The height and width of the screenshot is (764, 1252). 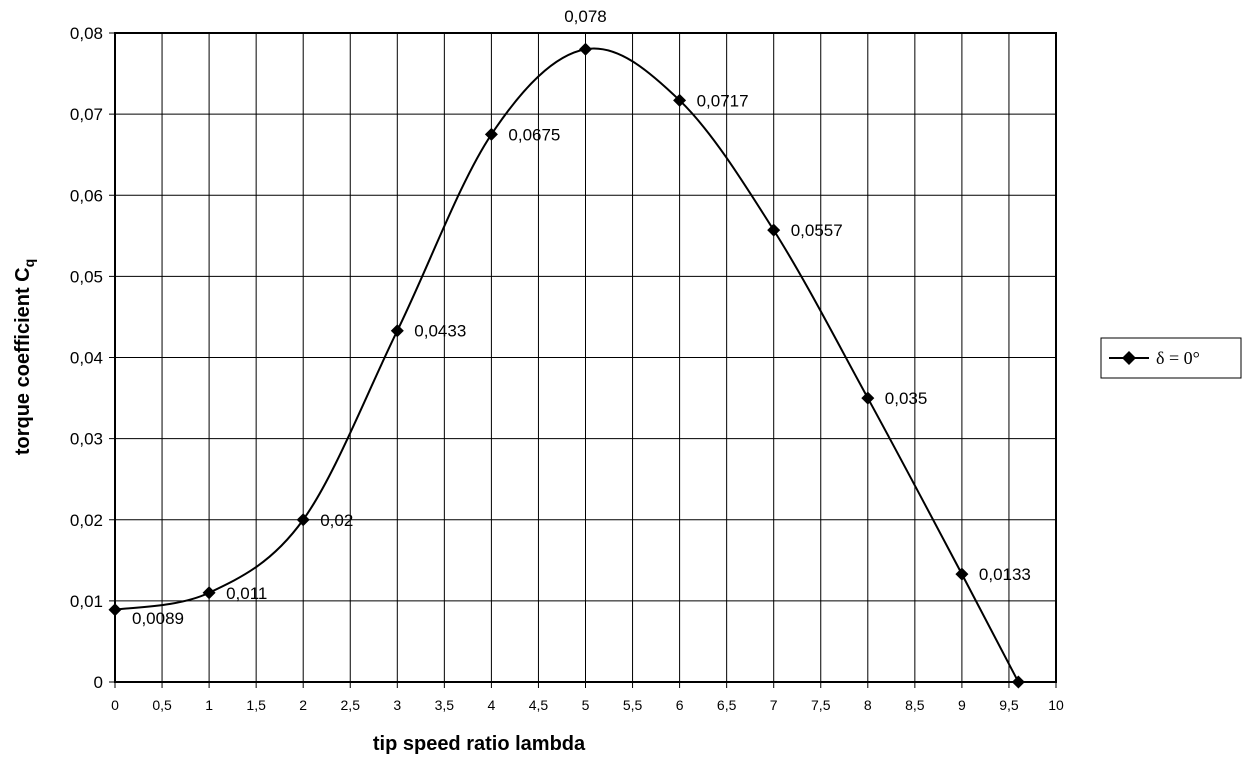 What do you see at coordinates (86, 195) in the screenshot?
I see `y-tick-label: 0,06` at bounding box center [86, 195].